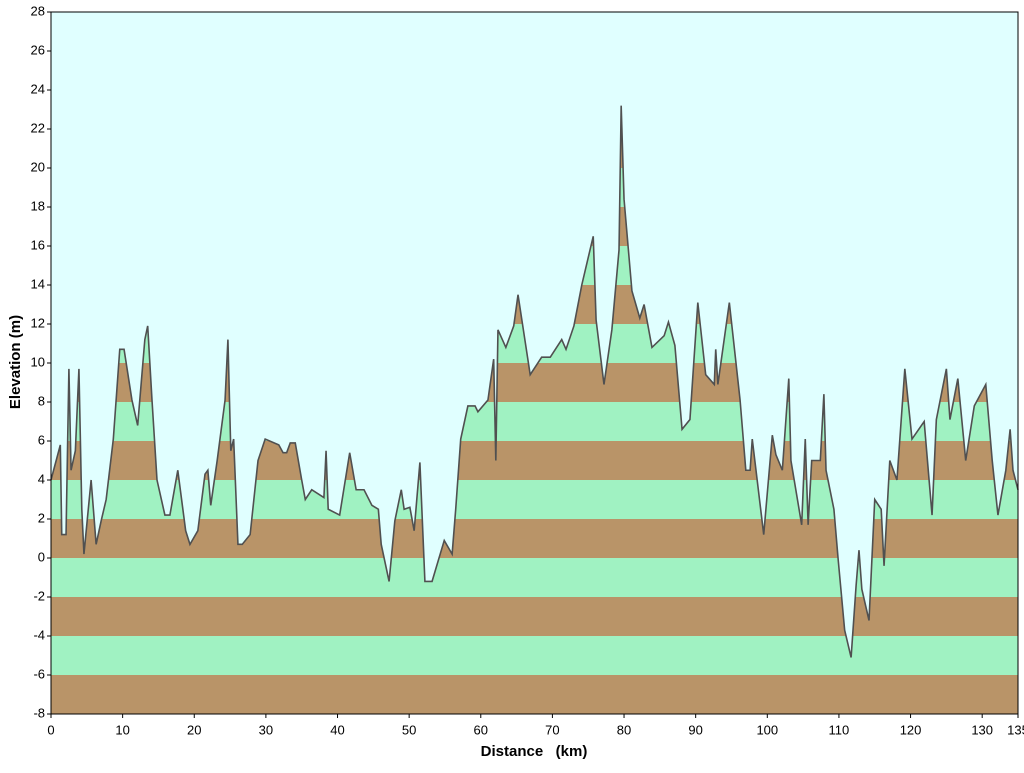  I want to click on x-axis-label: Distance (km), so click(534, 751).